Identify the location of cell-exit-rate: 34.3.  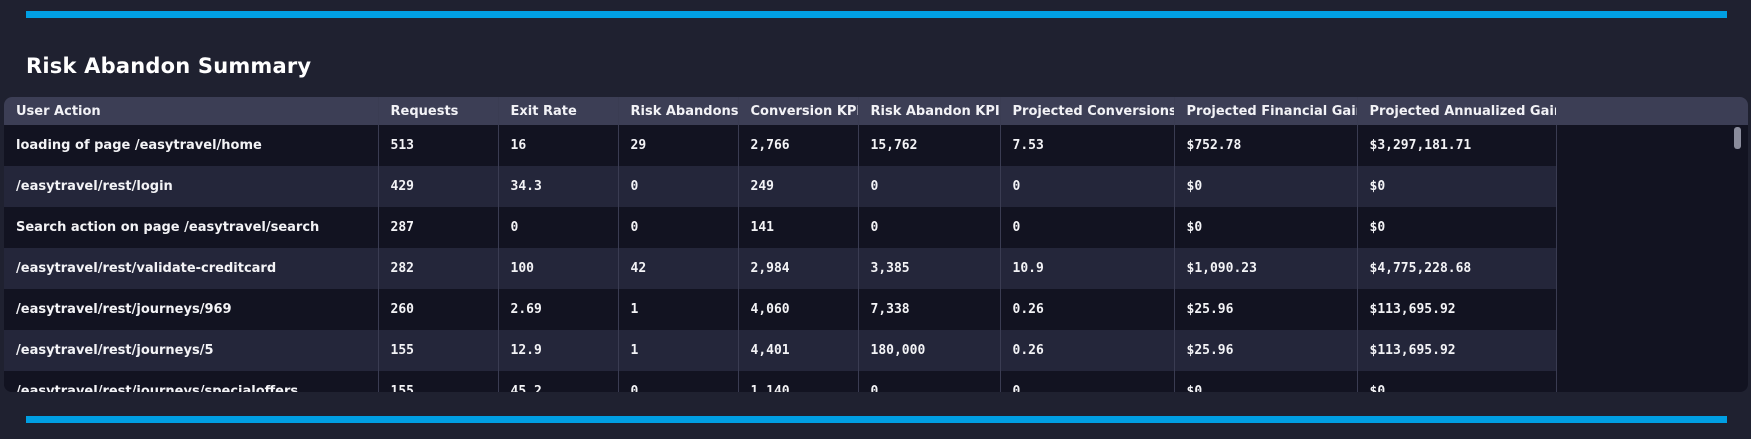
(558, 186).